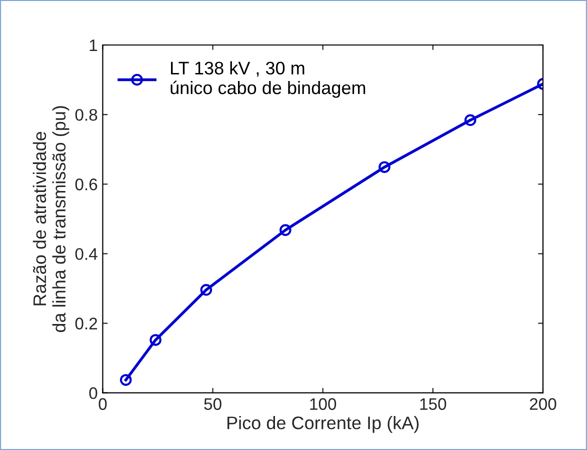 The width and height of the screenshot is (587, 450). I want to click on legend-label: LT 138 kV , 30 m único cabo de bindagem, so click(268, 79).